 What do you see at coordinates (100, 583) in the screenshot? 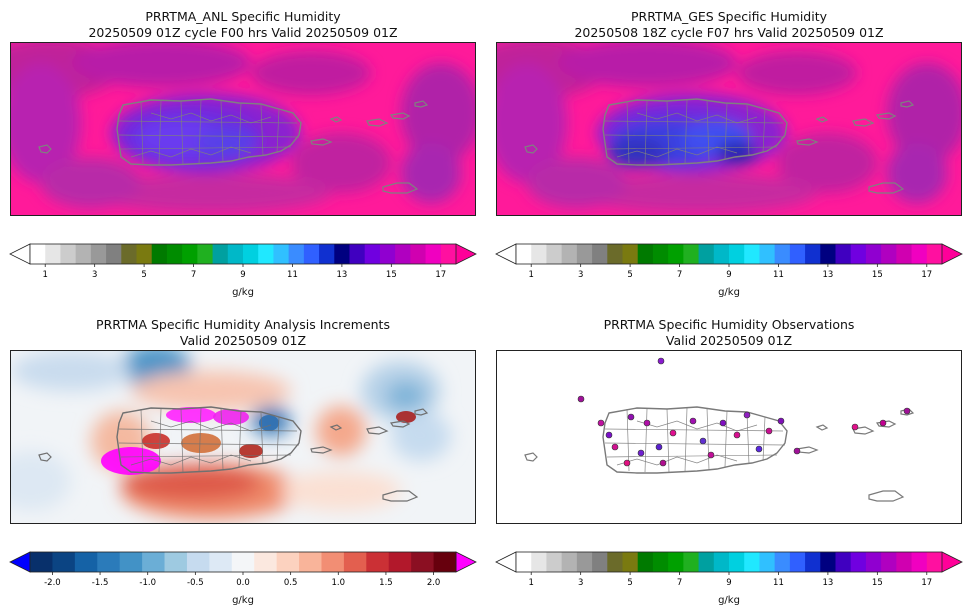
I see `colorbar-tick-label: -1.5` at bounding box center [100, 583].